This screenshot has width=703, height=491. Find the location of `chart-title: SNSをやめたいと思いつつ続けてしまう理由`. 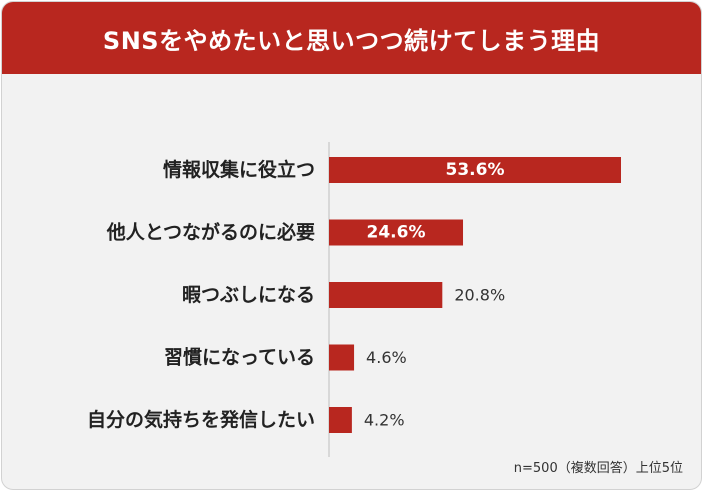

chart-title: SNSをやめたいと思いつつ続けてしまう理由 is located at coordinates (351, 40).